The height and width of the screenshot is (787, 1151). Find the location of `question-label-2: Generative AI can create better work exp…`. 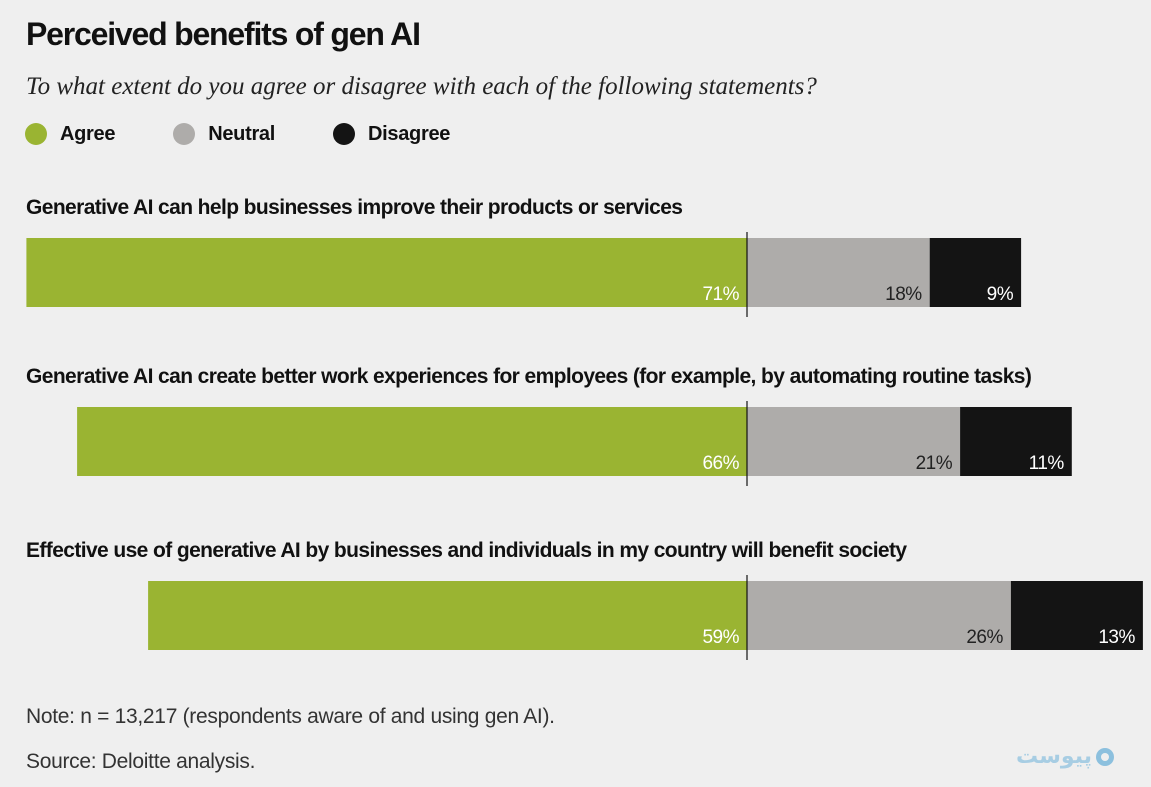

question-label-2: Generative AI can create better work exp… is located at coordinates (529, 376).